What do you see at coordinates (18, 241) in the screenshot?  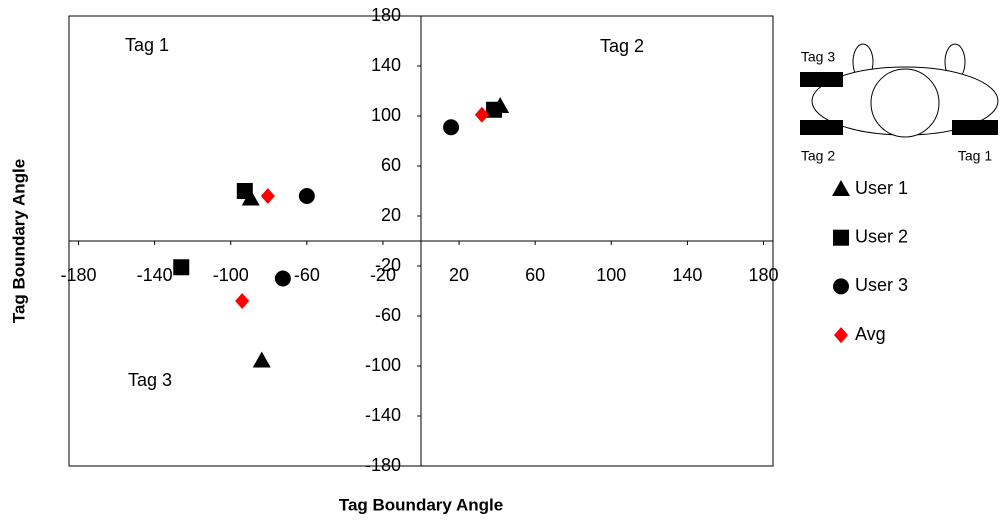 I see `y-axis-label: Tag Boundary Angle` at bounding box center [18, 241].